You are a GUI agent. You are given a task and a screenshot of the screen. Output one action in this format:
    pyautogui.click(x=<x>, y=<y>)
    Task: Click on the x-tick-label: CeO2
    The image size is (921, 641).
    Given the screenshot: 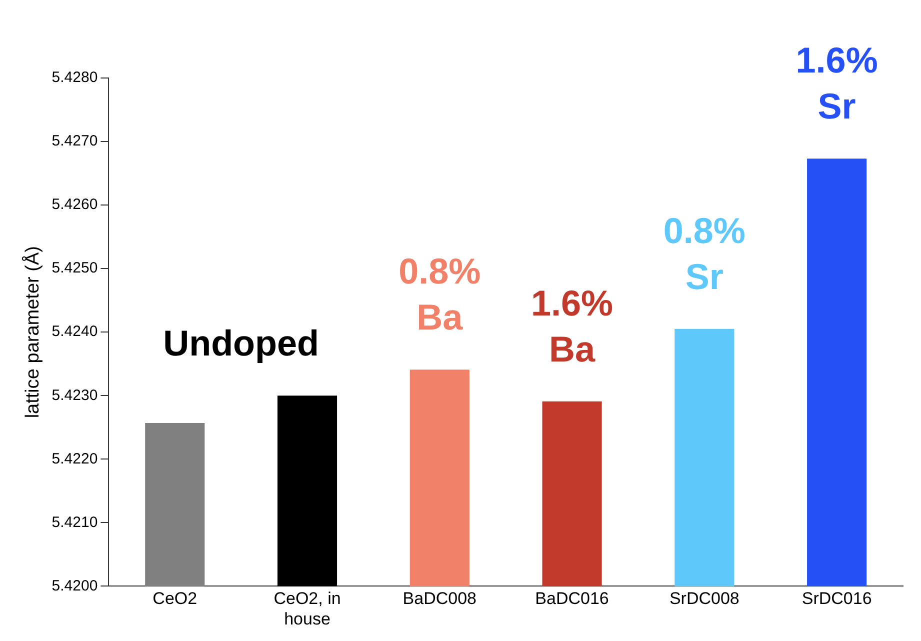 What is the action you would take?
    pyautogui.click(x=175, y=598)
    